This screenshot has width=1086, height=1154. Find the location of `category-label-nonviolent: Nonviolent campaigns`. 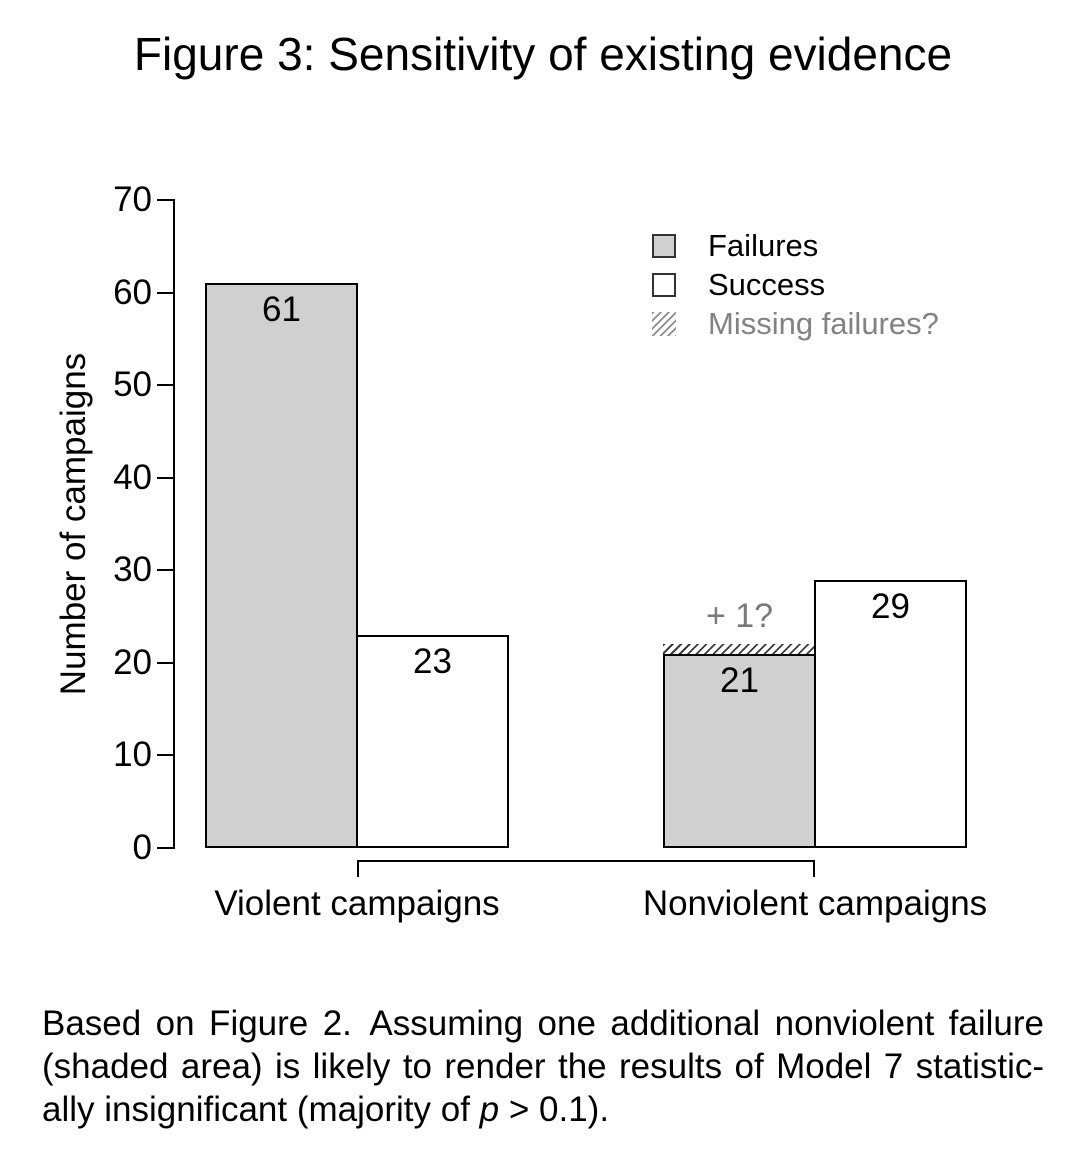

category-label-nonviolent: Nonviolent campaigns is located at coordinates (815, 903).